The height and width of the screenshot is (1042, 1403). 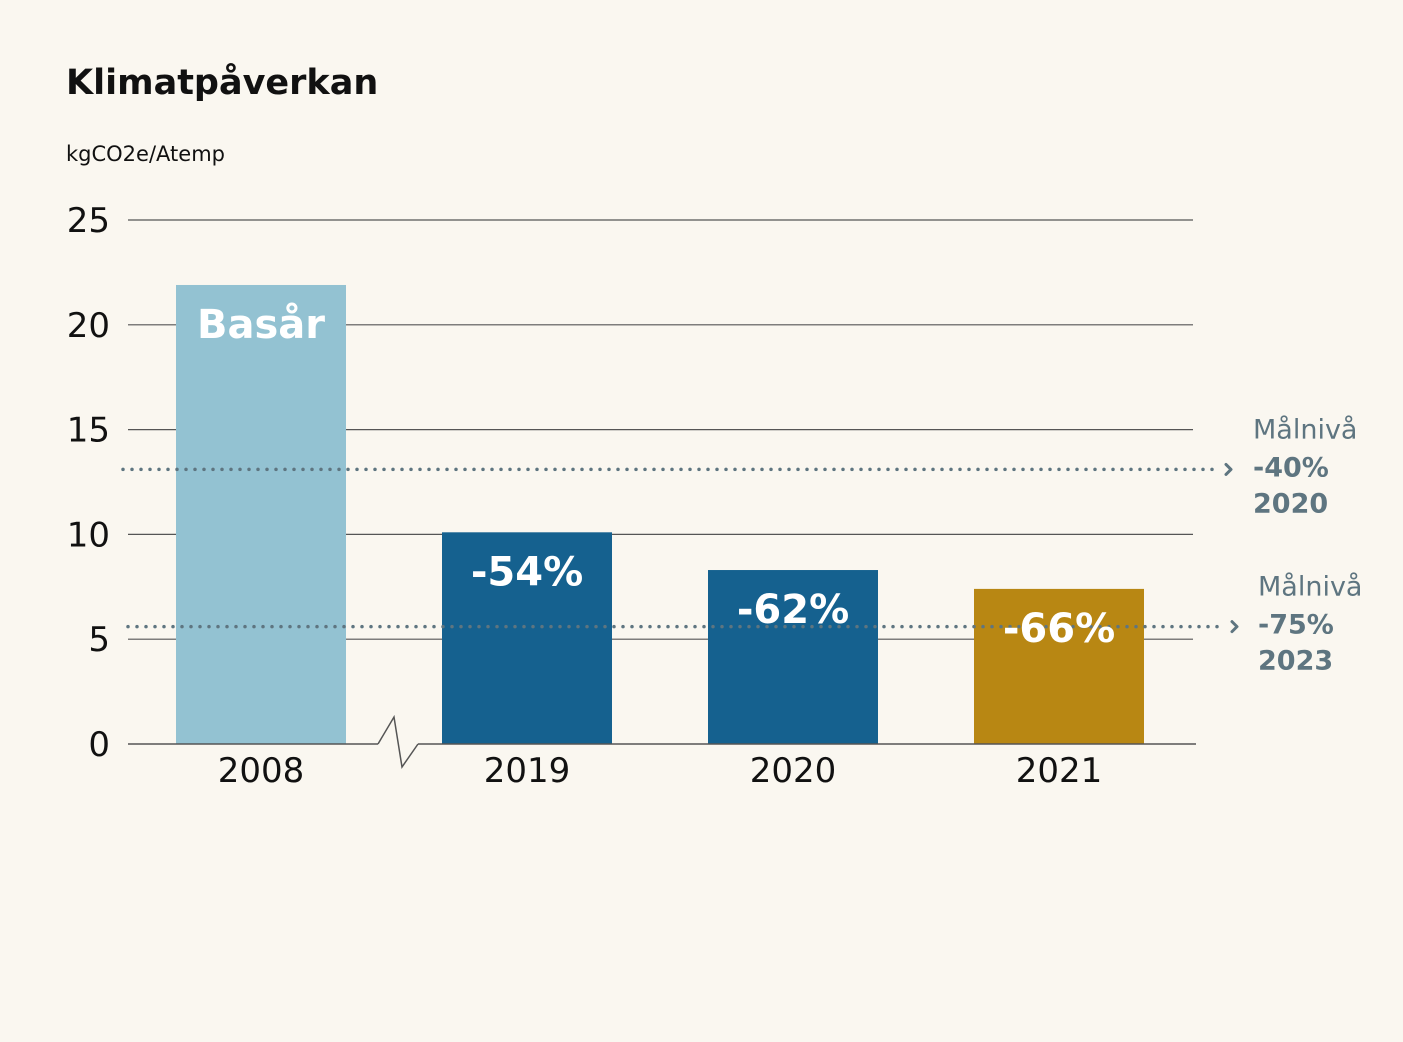 What do you see at coordinates (793, 610) in the screenshot?
I see `bar-data-label: -62%` at bounding box center [793, 610].